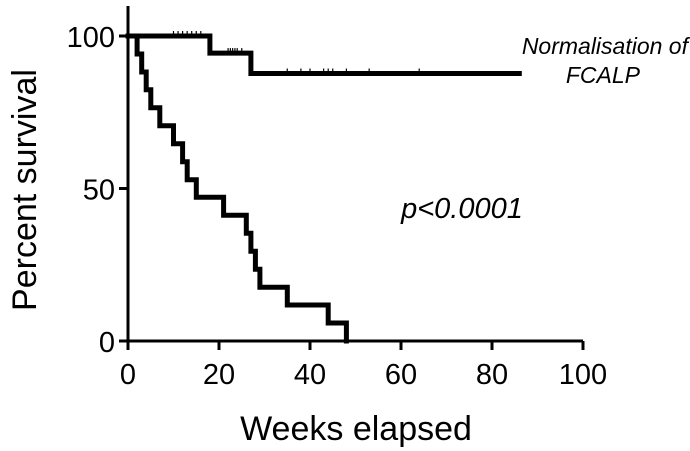 The image size is (690, 451). Describe the element at coordinates (91, 38) in the screenshot. I see `y-tick-label: 100` at that location.